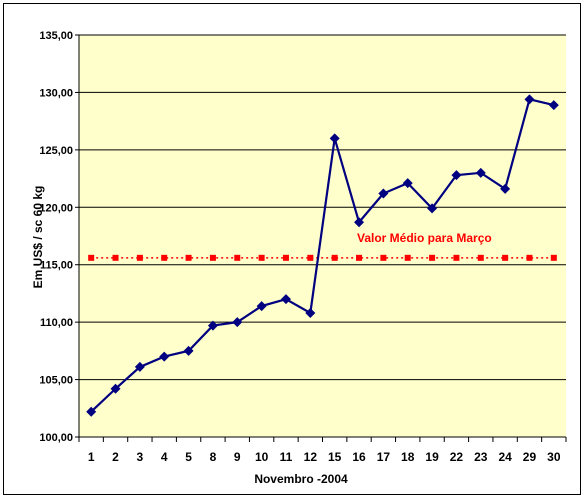 The image size is (586, 500). Describe the element at coordinates (91, 457) in the screenshot. I see `x-tick-label: 1` at that location.